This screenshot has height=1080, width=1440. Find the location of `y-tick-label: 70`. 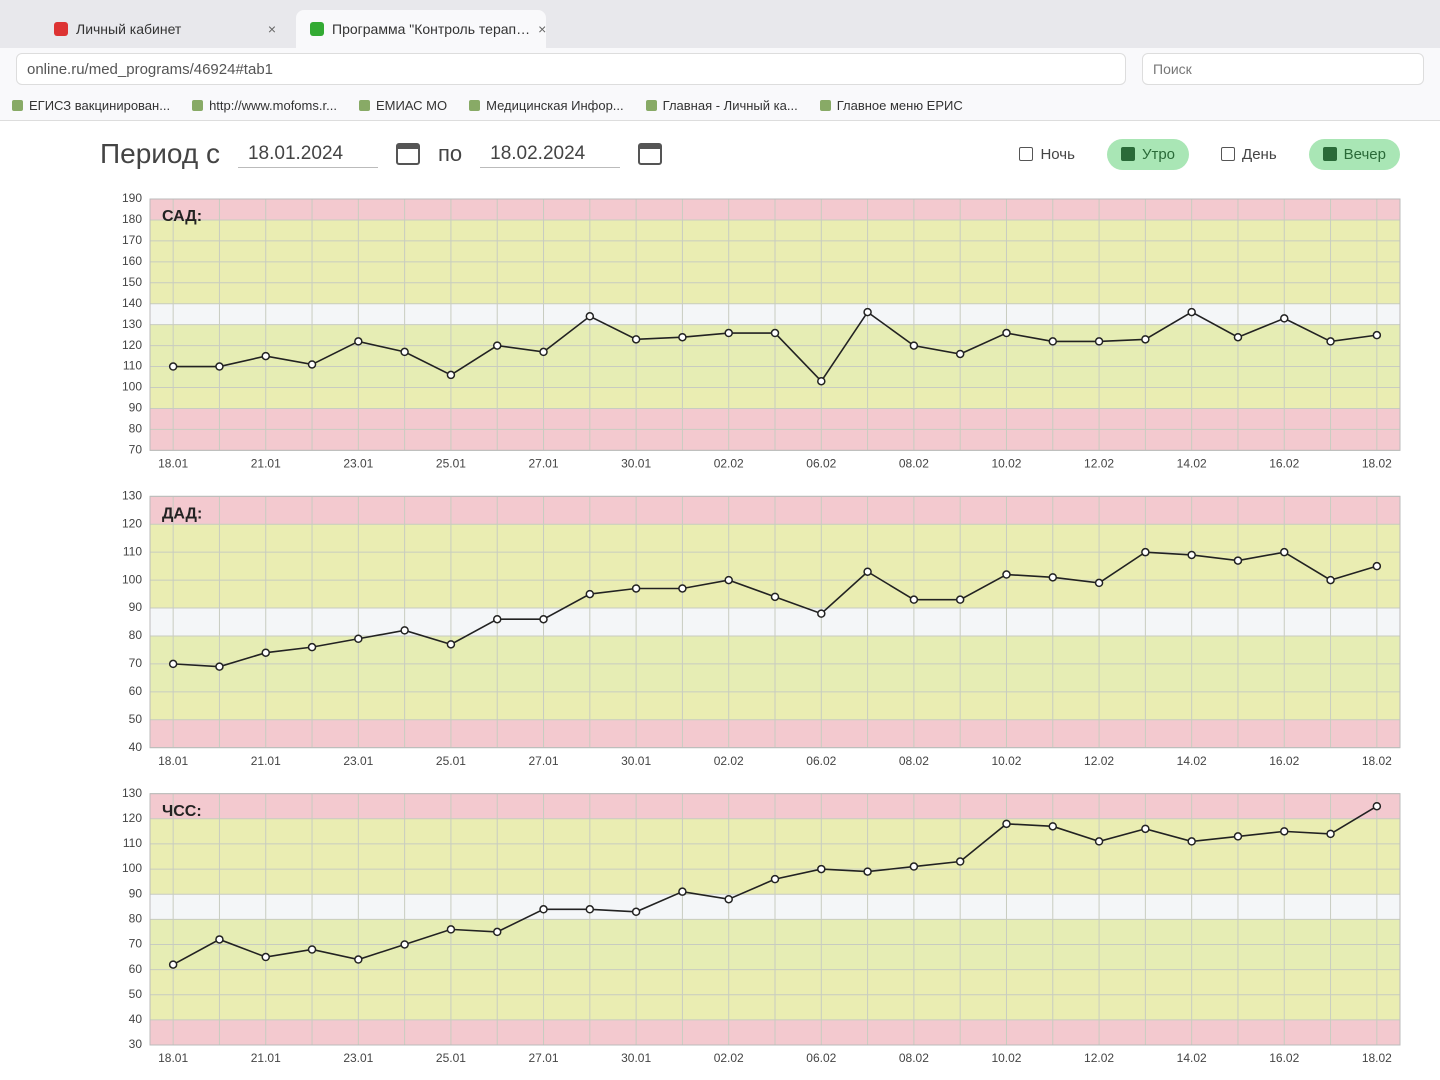

y-tick-label: 70 is located at coordinates (136, 944).